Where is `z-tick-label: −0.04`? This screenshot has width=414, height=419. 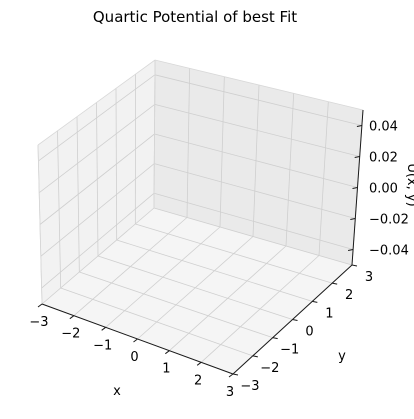 z-tick-label: −0.04 is located at coordinates (389, 251).